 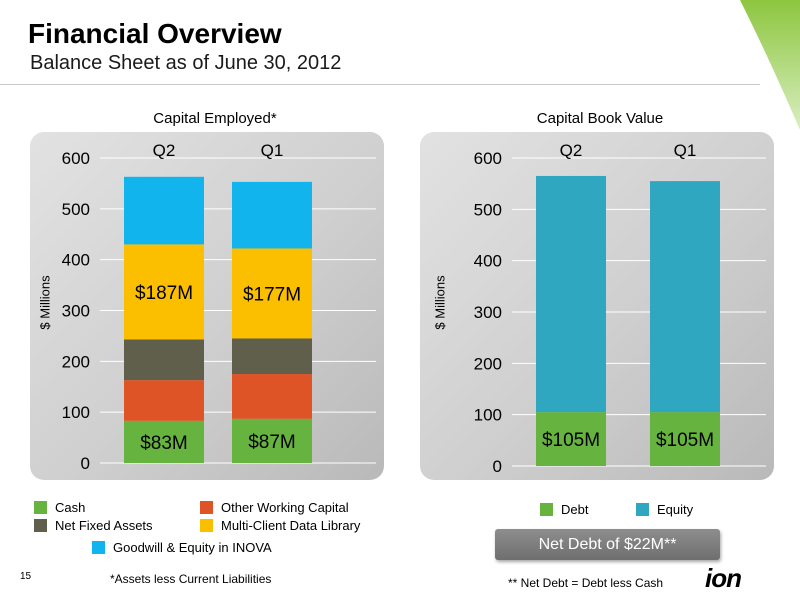 What do you see at coordinates (76, 412) in the screenshot?
I see `chart1-ytick-100: 100` at bounding box center [76, 412].